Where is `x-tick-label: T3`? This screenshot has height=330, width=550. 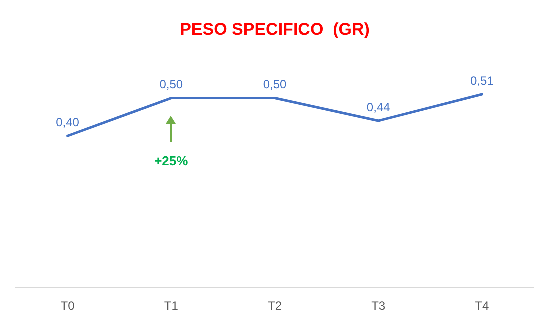 x-tick-label: T3 is located at coordinates (379, 306).